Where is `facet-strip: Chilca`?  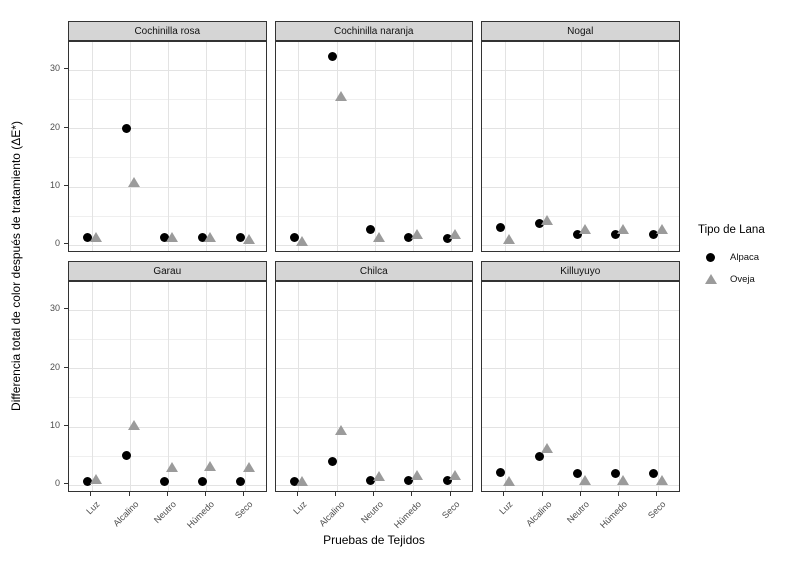
facet-strip: Chilca is located at coordinates (373, 271).